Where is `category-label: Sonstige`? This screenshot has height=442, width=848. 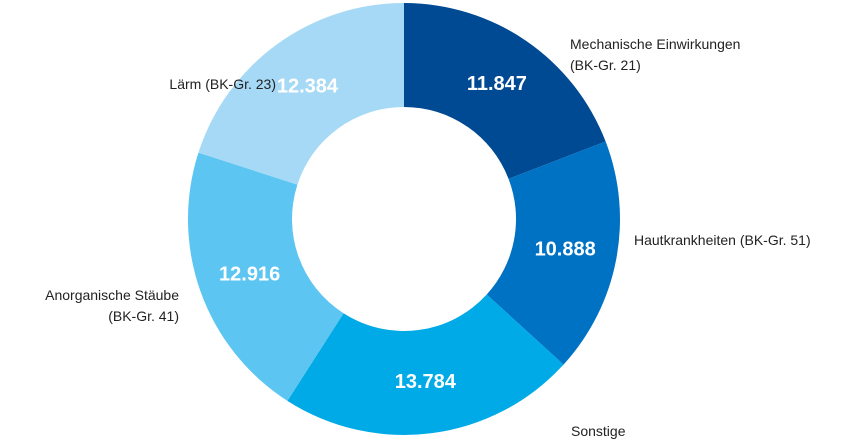 category-label: Sonstige is located at coordinates (598, 431).